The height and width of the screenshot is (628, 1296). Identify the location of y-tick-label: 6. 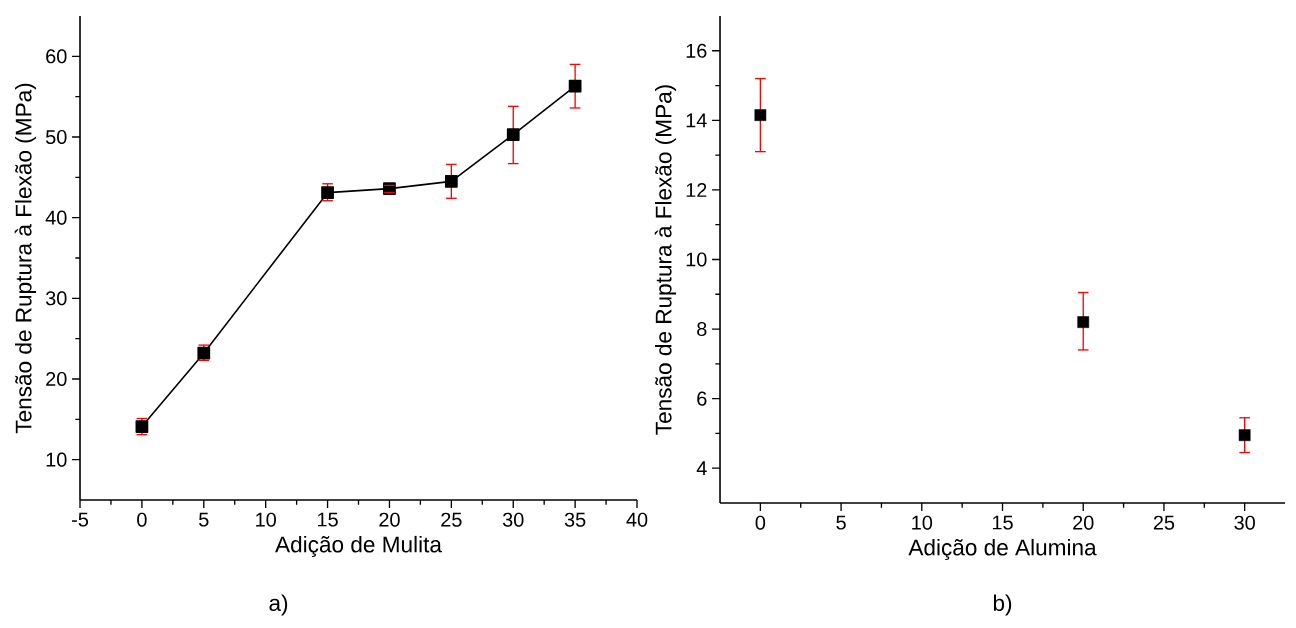
(702, 398).